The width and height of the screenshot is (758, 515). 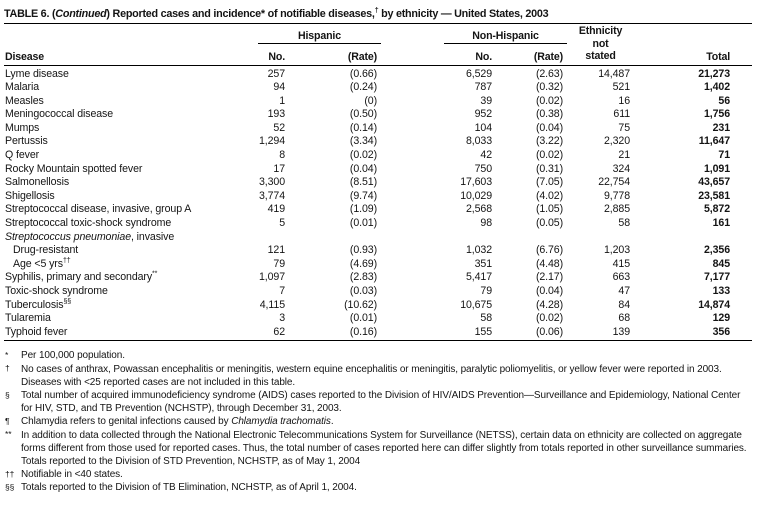 What do you see at coordinates (617, 209) in the screenshot?
I see `ethnicity-not-stated-cell: 2,885` at bounding box center [617, 209].